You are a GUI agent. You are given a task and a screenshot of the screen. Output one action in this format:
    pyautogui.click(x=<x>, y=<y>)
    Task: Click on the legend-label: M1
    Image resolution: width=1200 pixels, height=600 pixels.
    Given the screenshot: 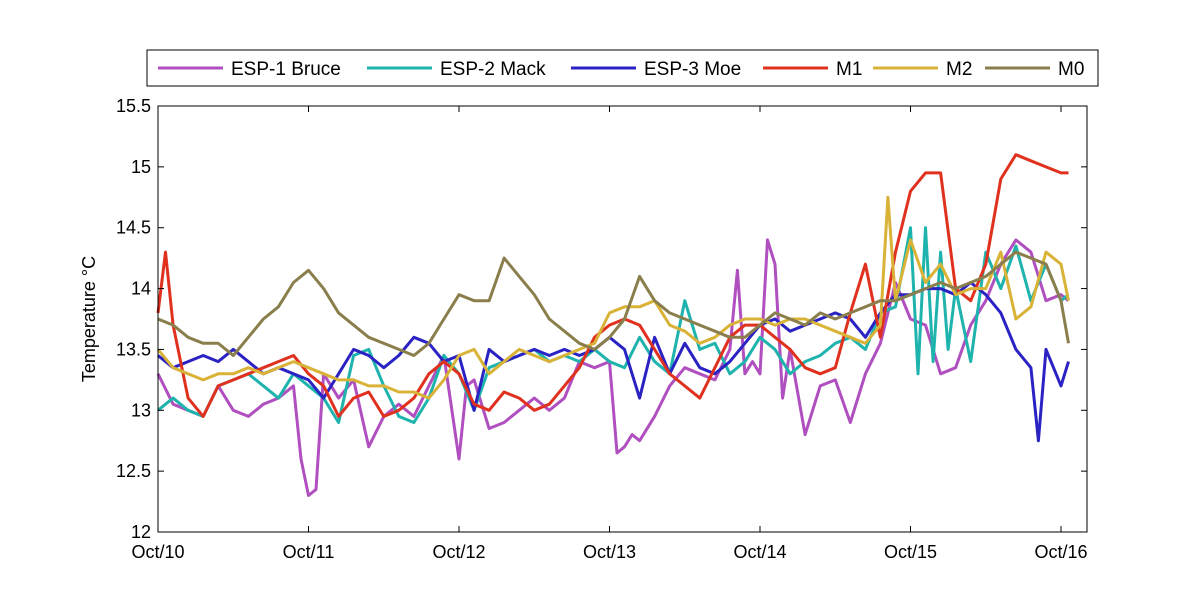 What is the action you would take?
    pyautogui.click(x=849, y=69)
    